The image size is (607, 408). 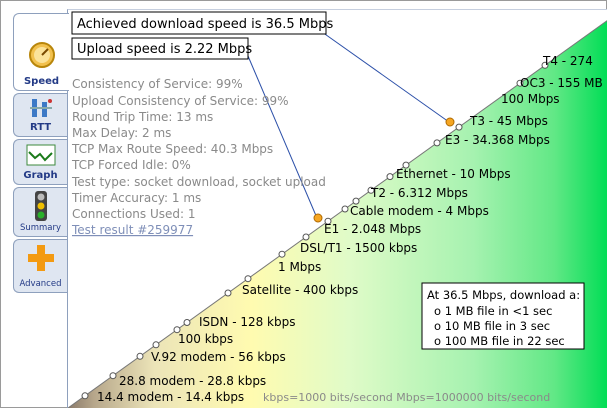 What do you see at coordinates (40, 284) in the screenshot?
I see `tab-advanced-label: Advanced` at bounding box center [40, 284].